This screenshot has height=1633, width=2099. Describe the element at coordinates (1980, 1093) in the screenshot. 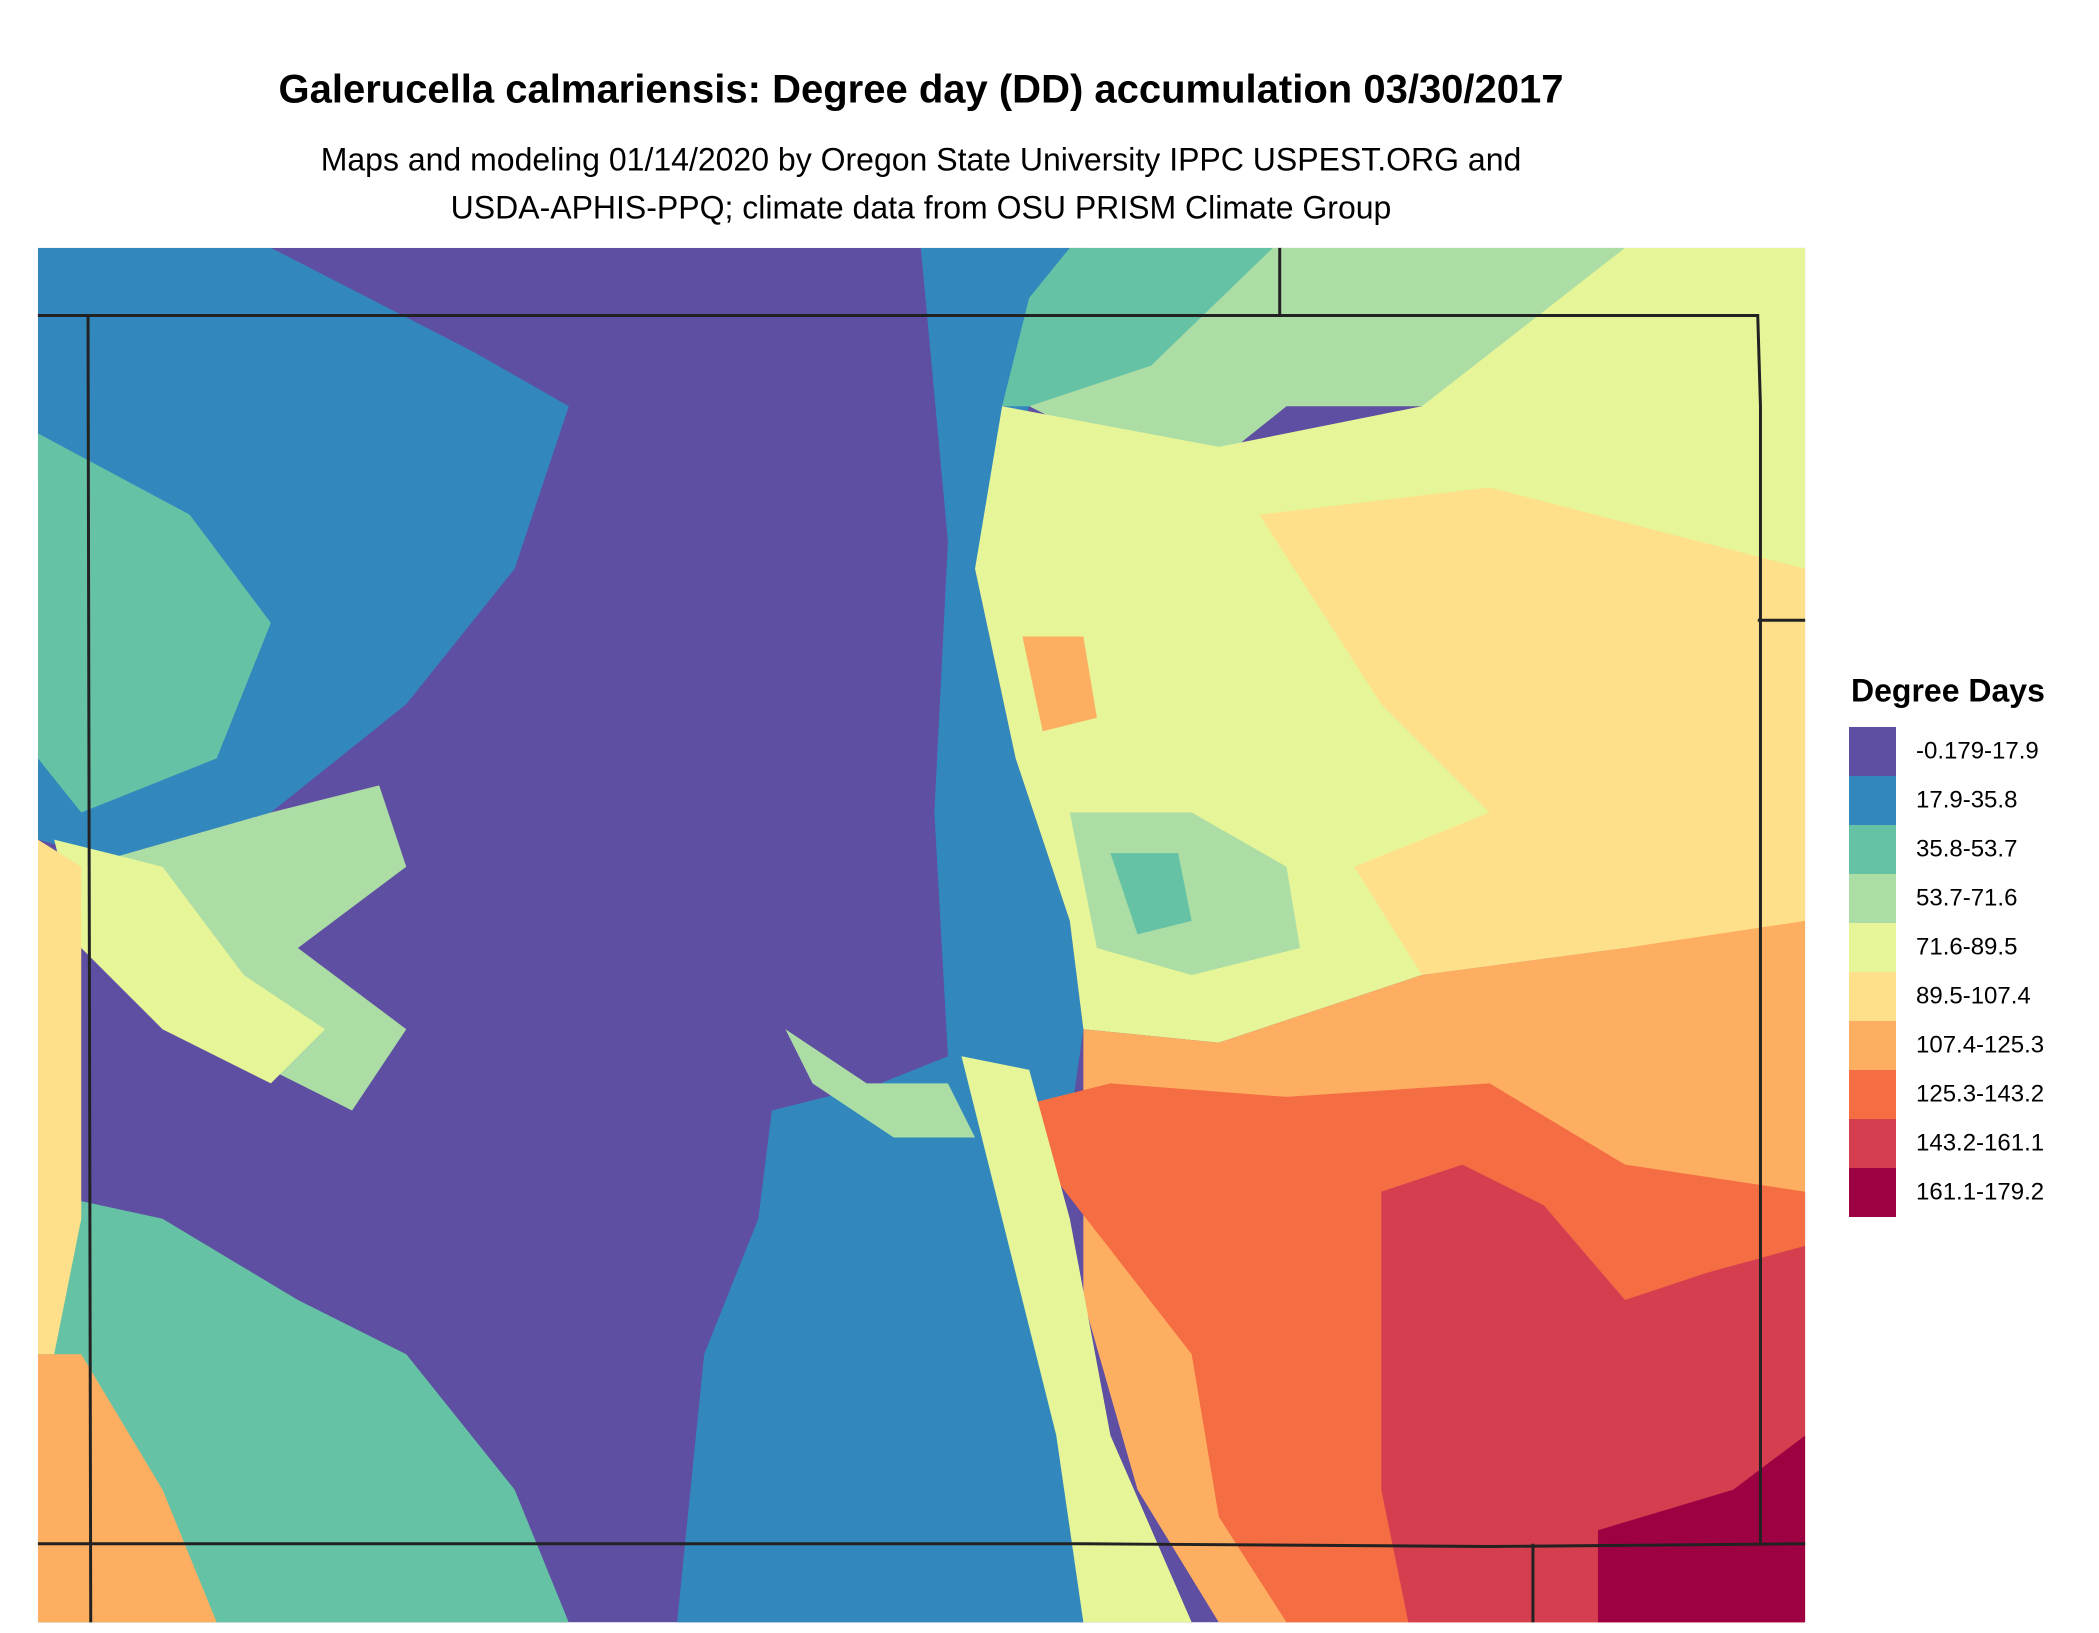

I see `legend-label: 125.3-143.2` at that location.